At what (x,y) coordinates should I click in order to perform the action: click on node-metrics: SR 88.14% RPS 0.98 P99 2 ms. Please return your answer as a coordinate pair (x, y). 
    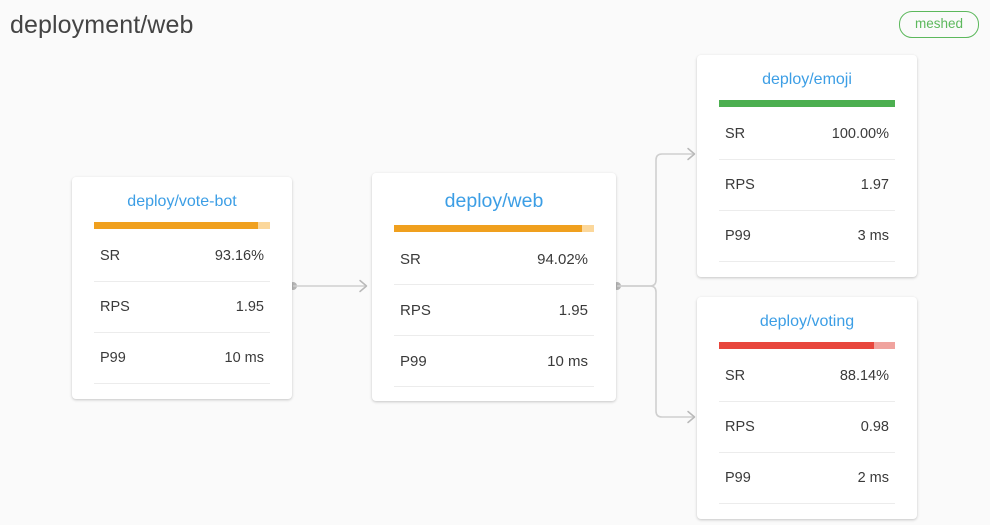
    Looking at the image, I should click on (807, 426).